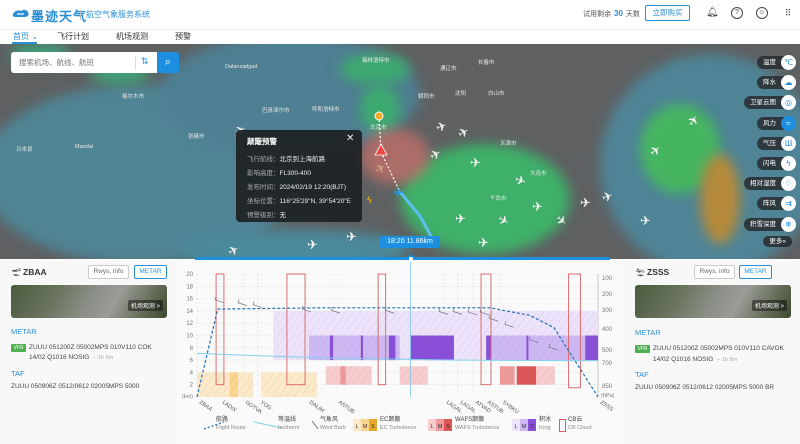 This screenshot has width=800, height=444. What do you see at coordinates (16, 272) in the screenshot?
I see `departure-icon: 🛫︎` at bounding box center [16, 272].